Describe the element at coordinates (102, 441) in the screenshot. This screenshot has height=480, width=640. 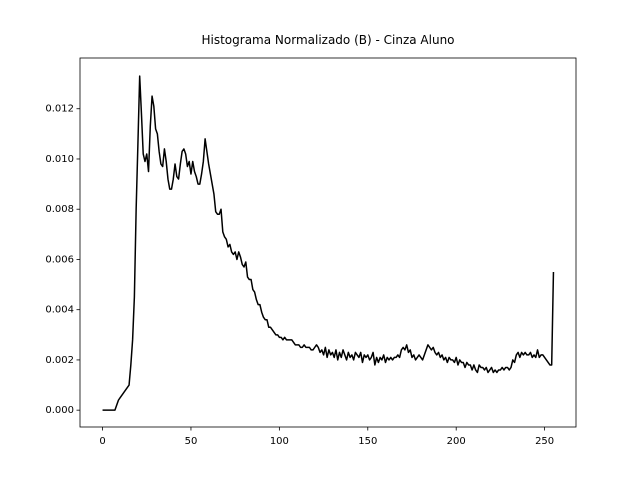
I see `x-tick-label: 0` at that location.